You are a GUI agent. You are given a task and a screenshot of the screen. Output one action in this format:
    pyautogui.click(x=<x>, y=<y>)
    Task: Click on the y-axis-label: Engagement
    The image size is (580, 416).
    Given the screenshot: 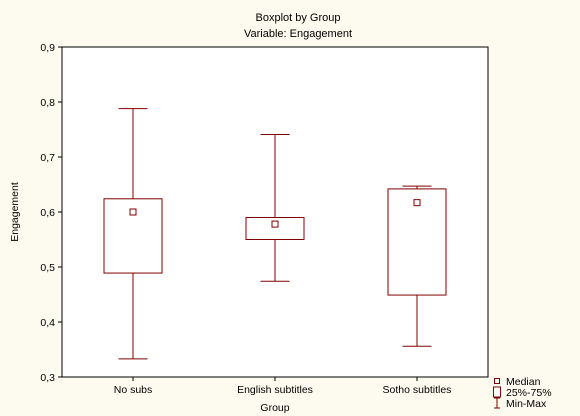 What is the action you would take?
    pyautogui.click(x=15, y=212)
    